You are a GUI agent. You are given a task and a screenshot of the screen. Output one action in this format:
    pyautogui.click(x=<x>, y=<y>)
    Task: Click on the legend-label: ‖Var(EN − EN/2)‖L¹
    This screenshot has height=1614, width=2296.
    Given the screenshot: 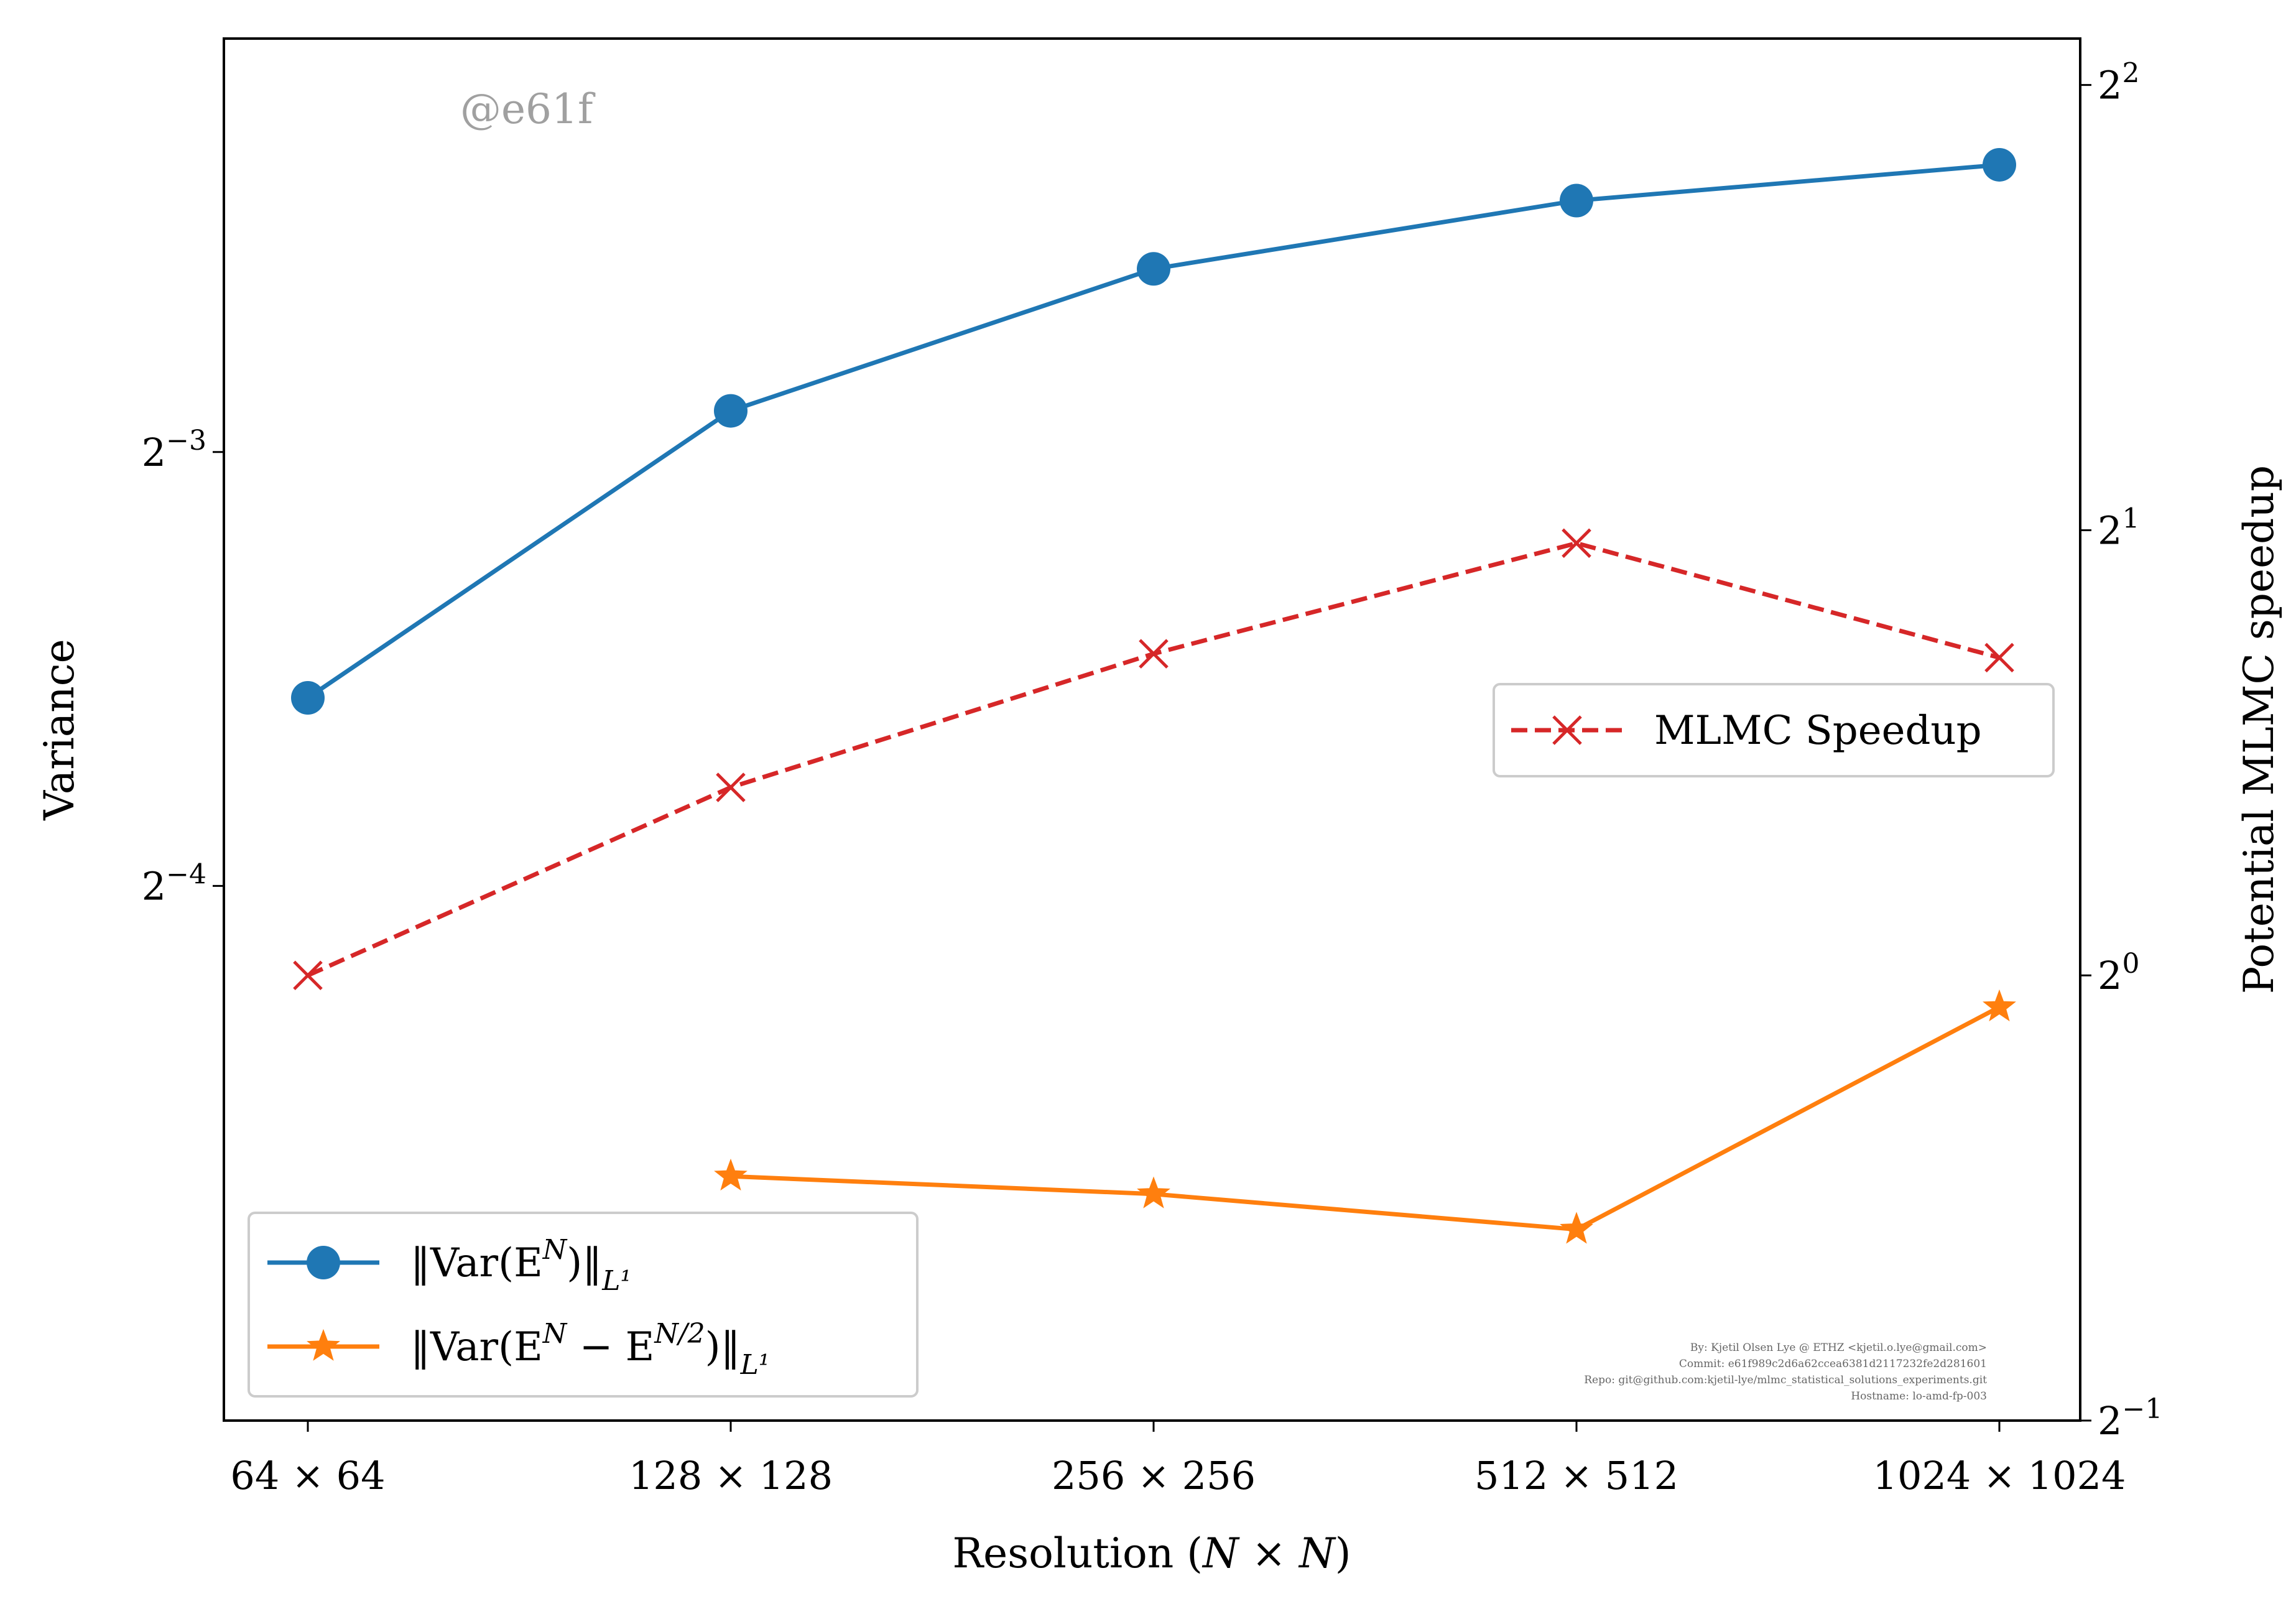 What is the action you would take?
    pyautogui.click(x=589, y=1349)
    